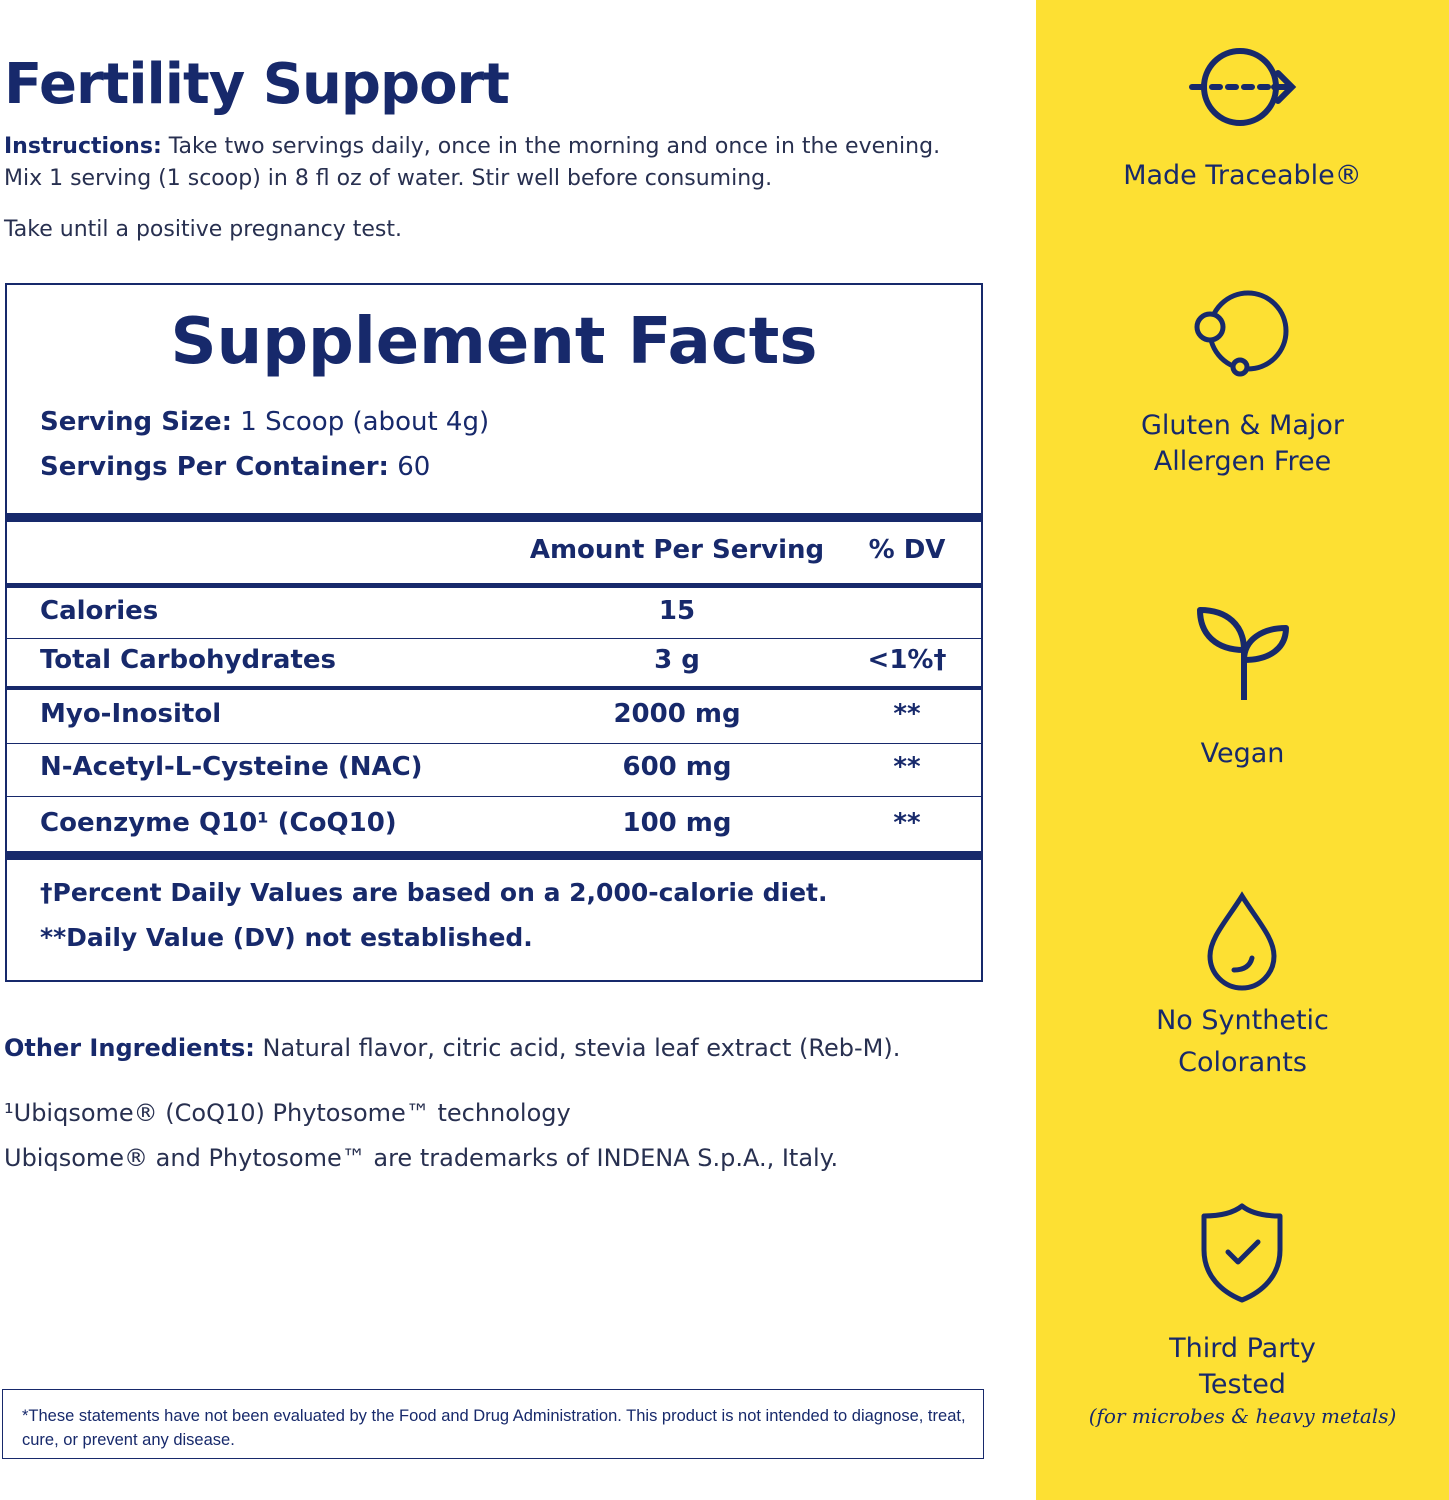 This screenshot has height=1500, width=1449. What do you see at coordinates (188, 660) in the screenshot?
I see `row-name: Total Carbohydrates` at bounding box center [188, 660].